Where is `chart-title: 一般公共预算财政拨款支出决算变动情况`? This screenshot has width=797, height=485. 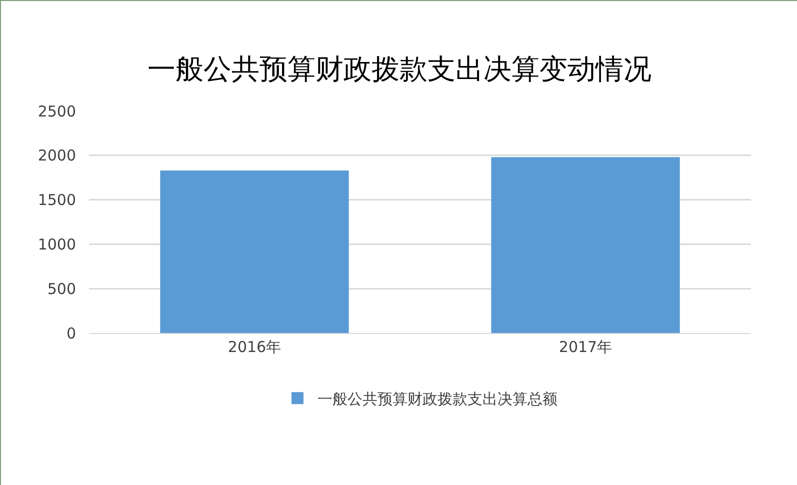
chart-title: 一般公共预算财政拨款支出决算变动情况 is located at coordinates (400, 70).